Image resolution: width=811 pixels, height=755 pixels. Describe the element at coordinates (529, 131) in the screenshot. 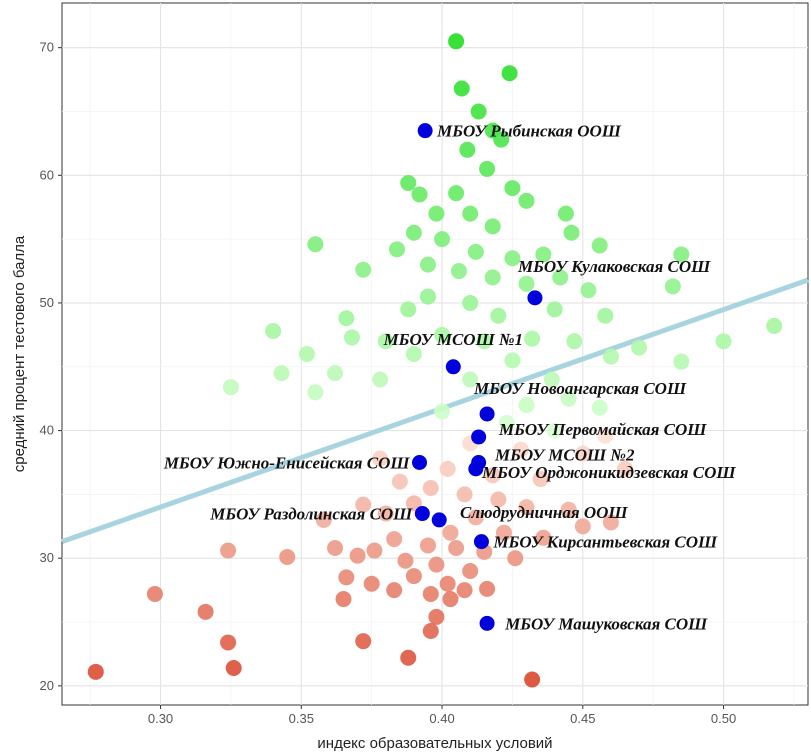

I see `school-label: МБОУ Рыбинская ООШ` at that location.